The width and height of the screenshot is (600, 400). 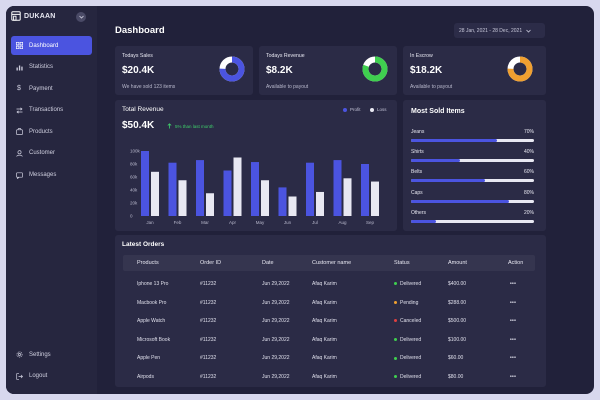 What do you see at coordinates (16, 16) in the screenshot?
I see `store-logo-icon` at bounding box center [16, 16].